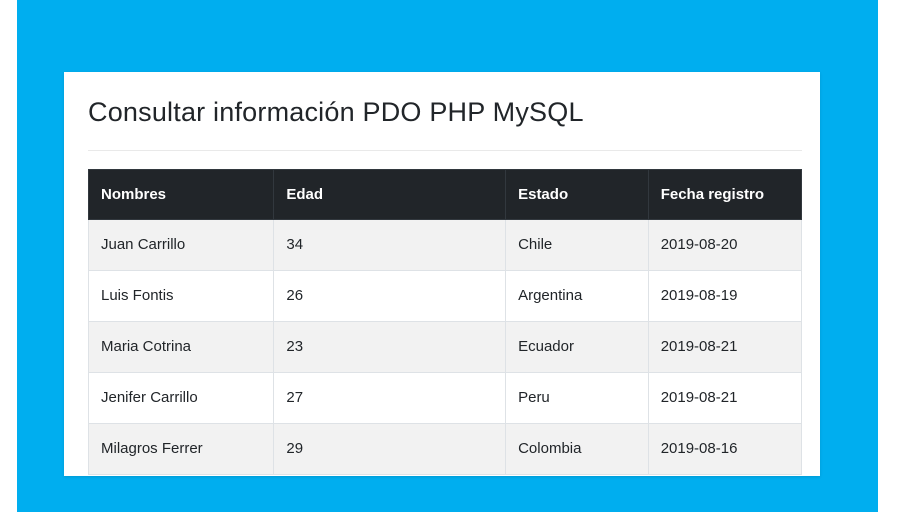 This screenshot has width=900, height=530. Describe the element at coordinates (577, 397) in the screenshot. I see `table-cell: Peru` at that location.